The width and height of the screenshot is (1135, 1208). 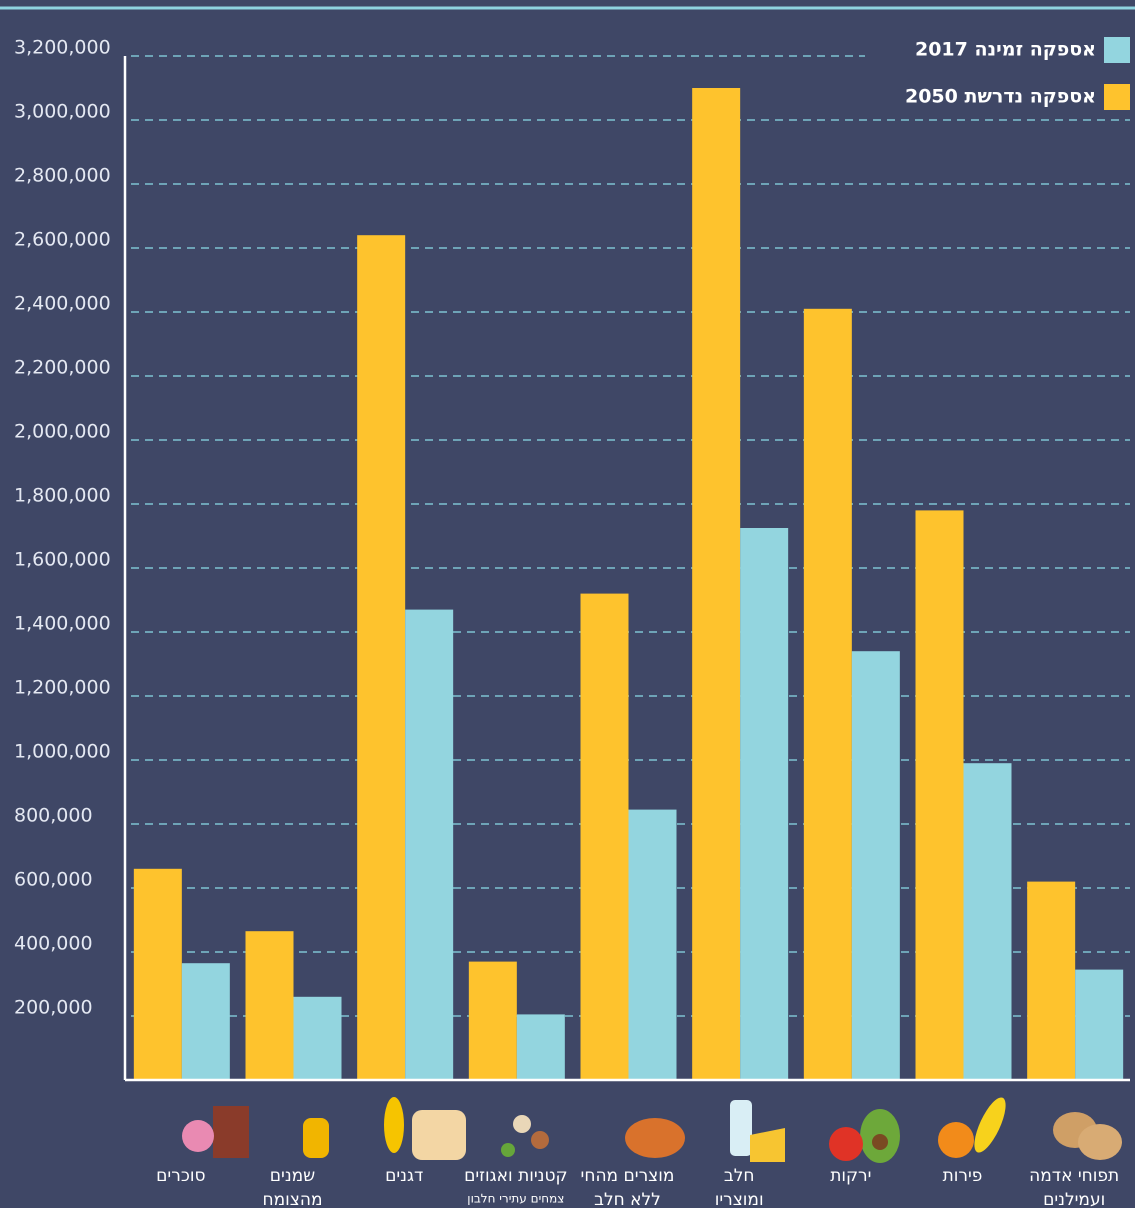 What do you see at coordinates (1000, 97) in the screenshot?
I see `legend-label: אספקה נדרשת 2050` at bounding box center [1000, 97].